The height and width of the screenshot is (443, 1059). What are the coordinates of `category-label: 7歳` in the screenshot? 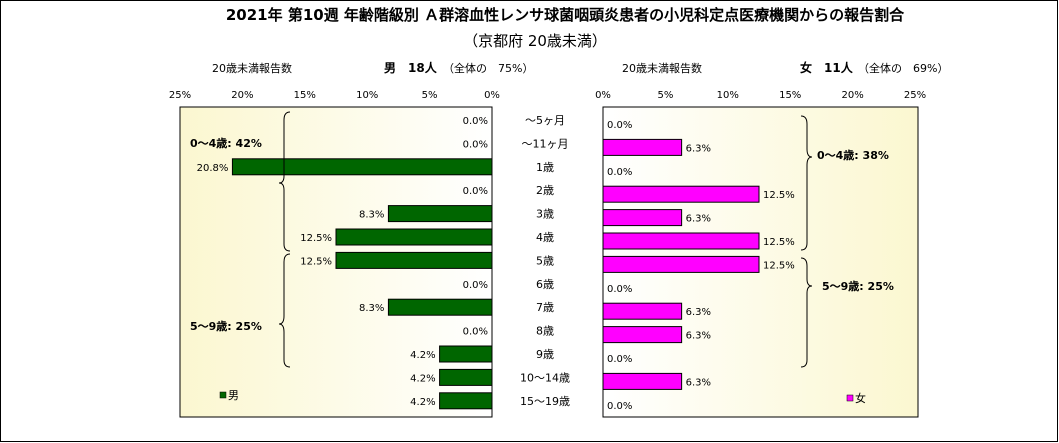 It's located at (545, 307).